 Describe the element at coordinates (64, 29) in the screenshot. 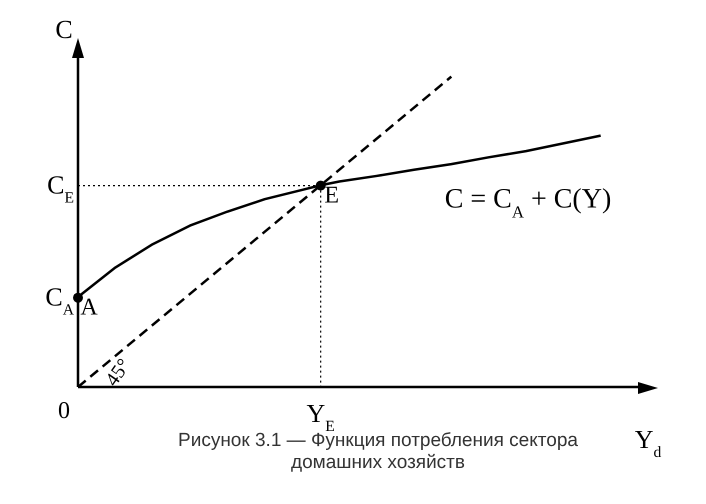

I see `y-axis-title: C` at that location.